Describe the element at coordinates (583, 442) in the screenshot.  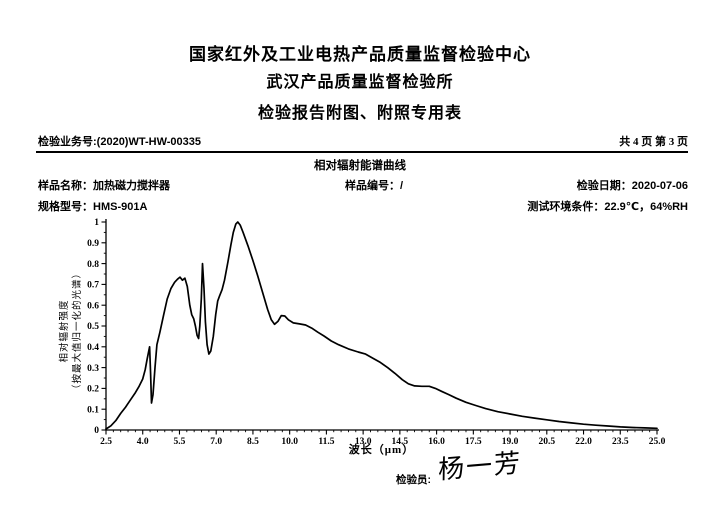
I see `x-tick-label: 22.0` at that location.